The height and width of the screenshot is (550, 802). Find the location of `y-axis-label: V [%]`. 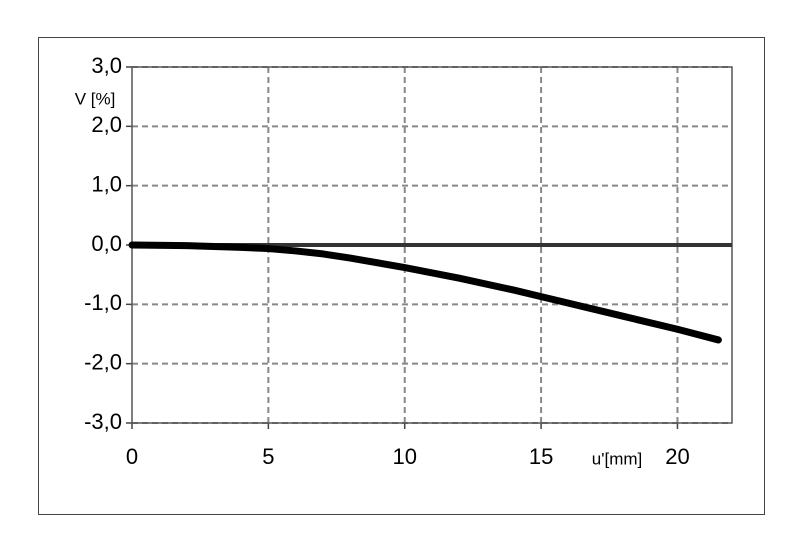

y-axis-label: V [%] is located at coordinates (95, 98).